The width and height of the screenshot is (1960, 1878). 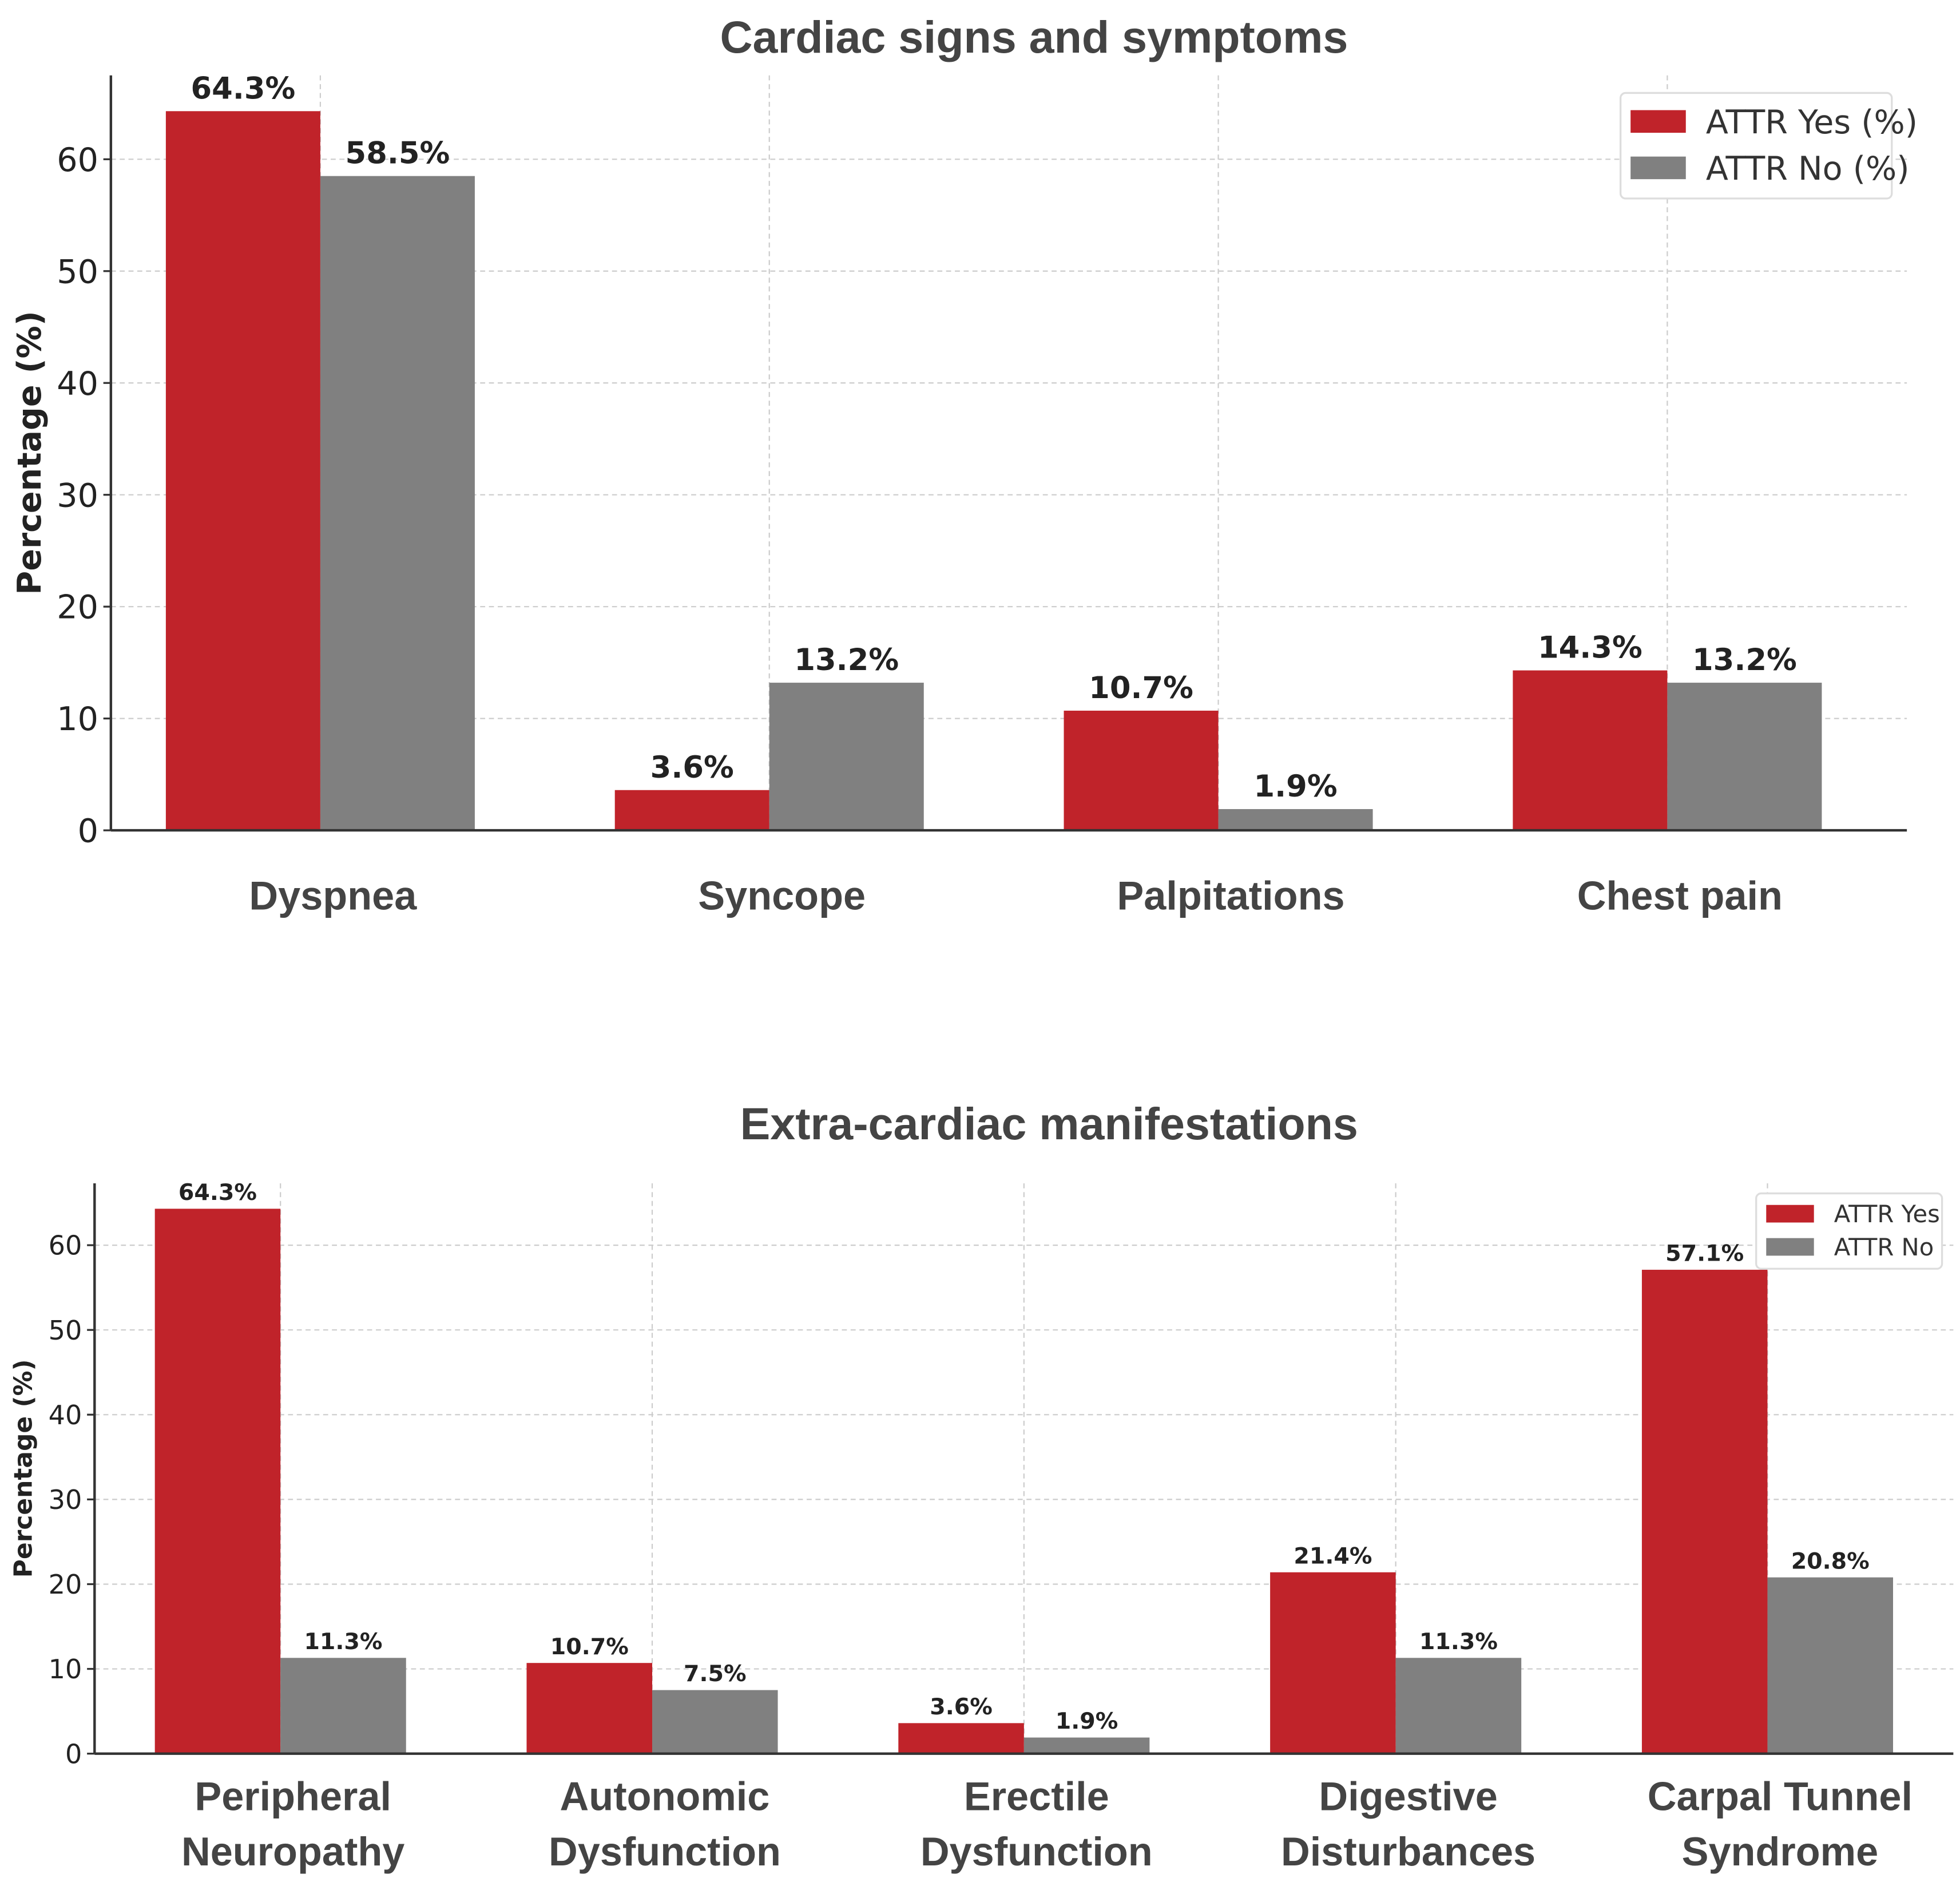 What do you see at coordinates (1408, 1851) in the screenshot?
I see `x-category-label: Disturbances` at bounding box center [1408, 1851].